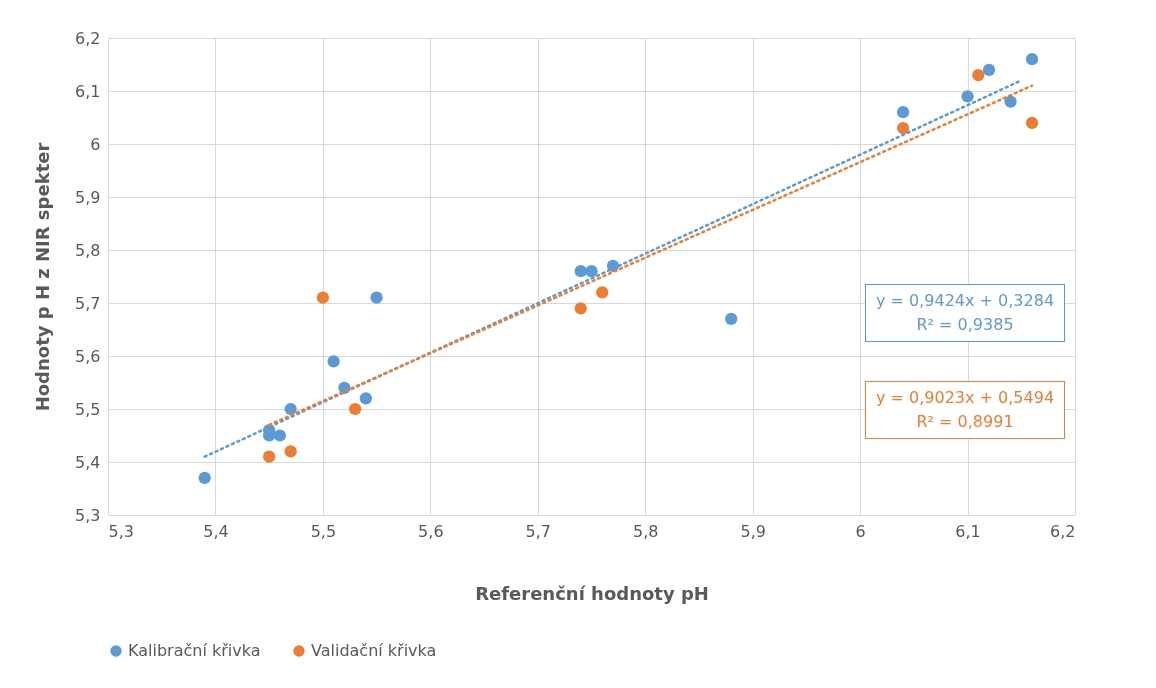  What do you see at coordinates (753, 531) in the screenshot?
I see `x-tick-label: 5,9` at bounding box center [753, 531].